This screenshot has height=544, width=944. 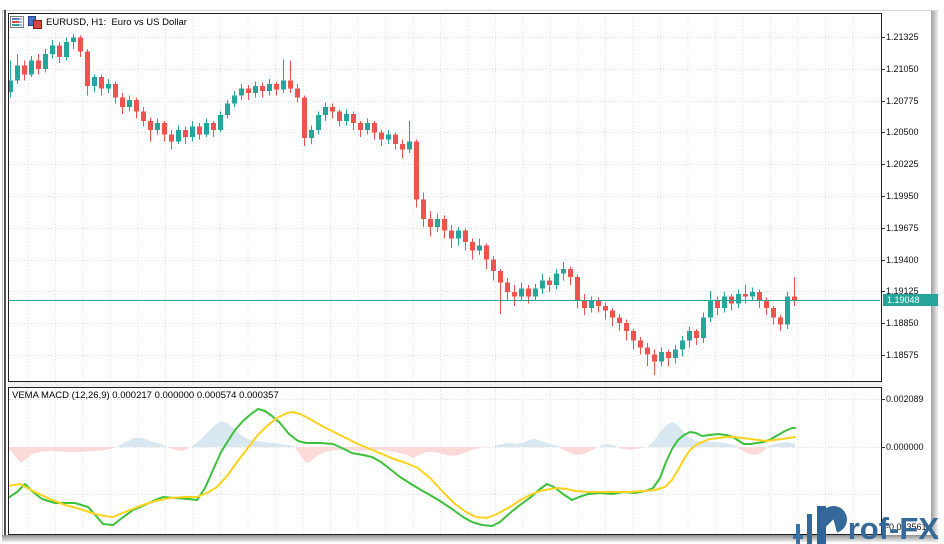 I want to click on broker-watermark: rof-FX, so click(x=865, y=525).